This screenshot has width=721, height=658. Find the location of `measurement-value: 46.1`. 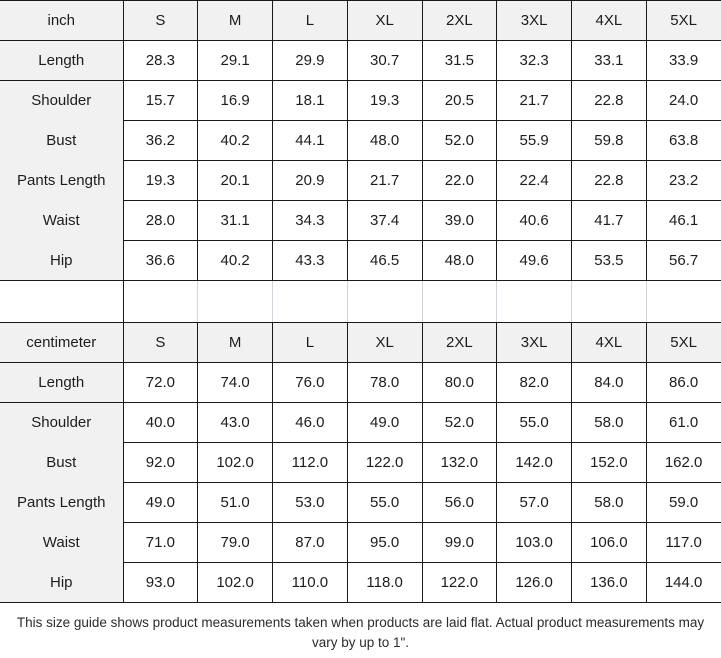

measurement-value: 46.1 is located at coordinates (683, 220).